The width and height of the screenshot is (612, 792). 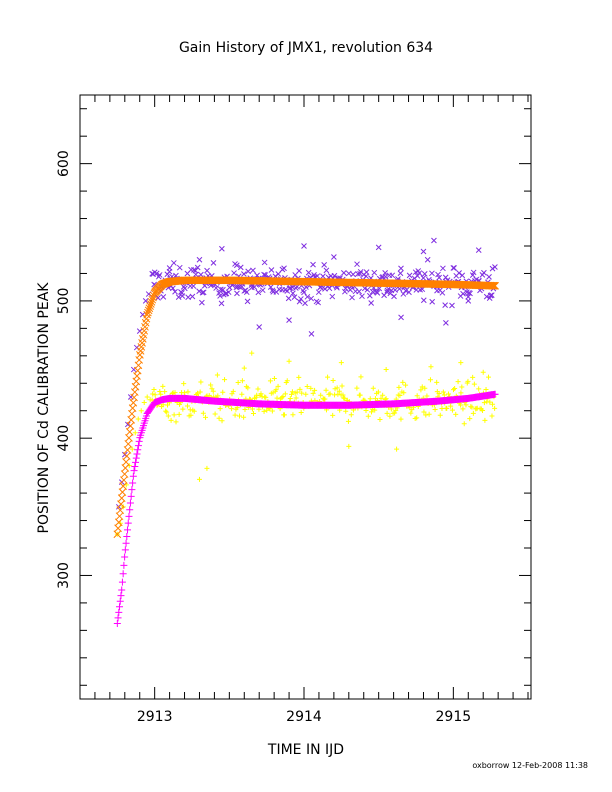 What do you see at coordinates (64, 163) in the screenshot?
I see `y-tick-label: 600` at bounding box center [64, 163].